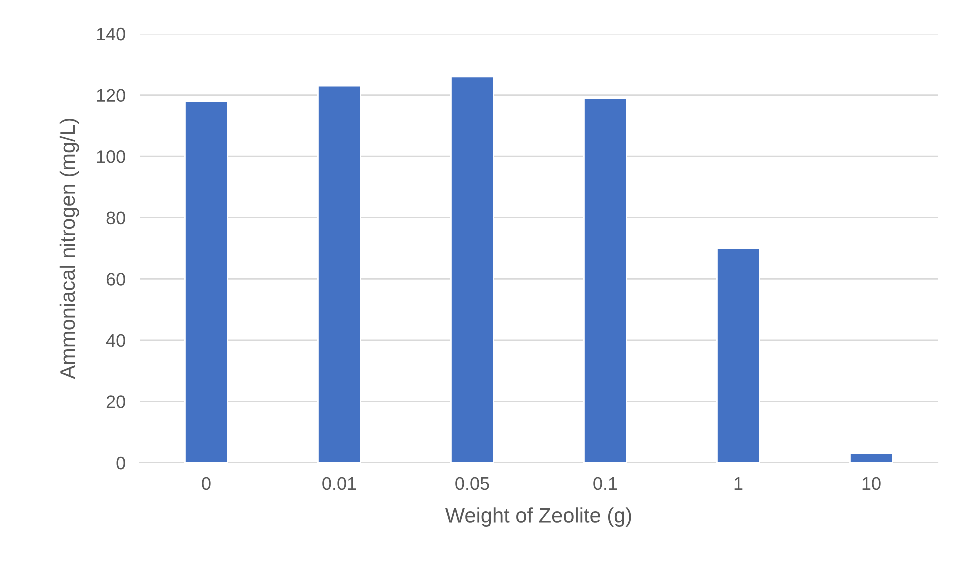  Describe the element at coordinates (70, 249) in the screenshot. I see `y-axis-title: Ammoniacal nitrogen (mg/L)` at that location.